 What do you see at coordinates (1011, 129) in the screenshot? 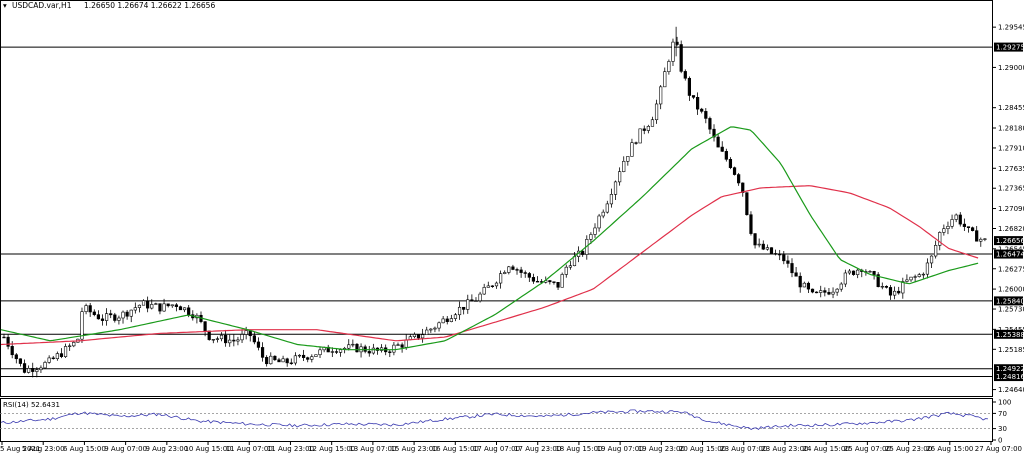
I see `price-tick-label: 1.28180` at bounding box center [1011, 129].